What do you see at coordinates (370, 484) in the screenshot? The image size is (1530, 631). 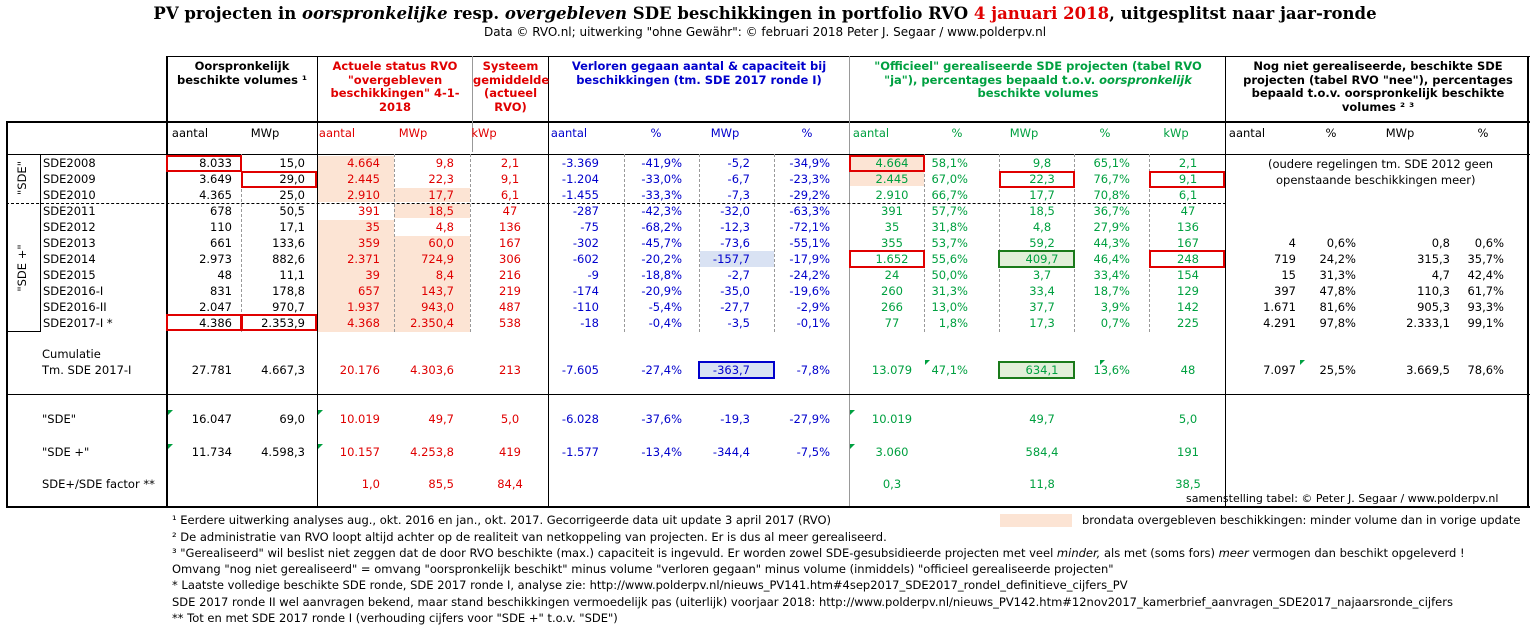 I see `cell: 1,0` at bounding box center [370, 484].